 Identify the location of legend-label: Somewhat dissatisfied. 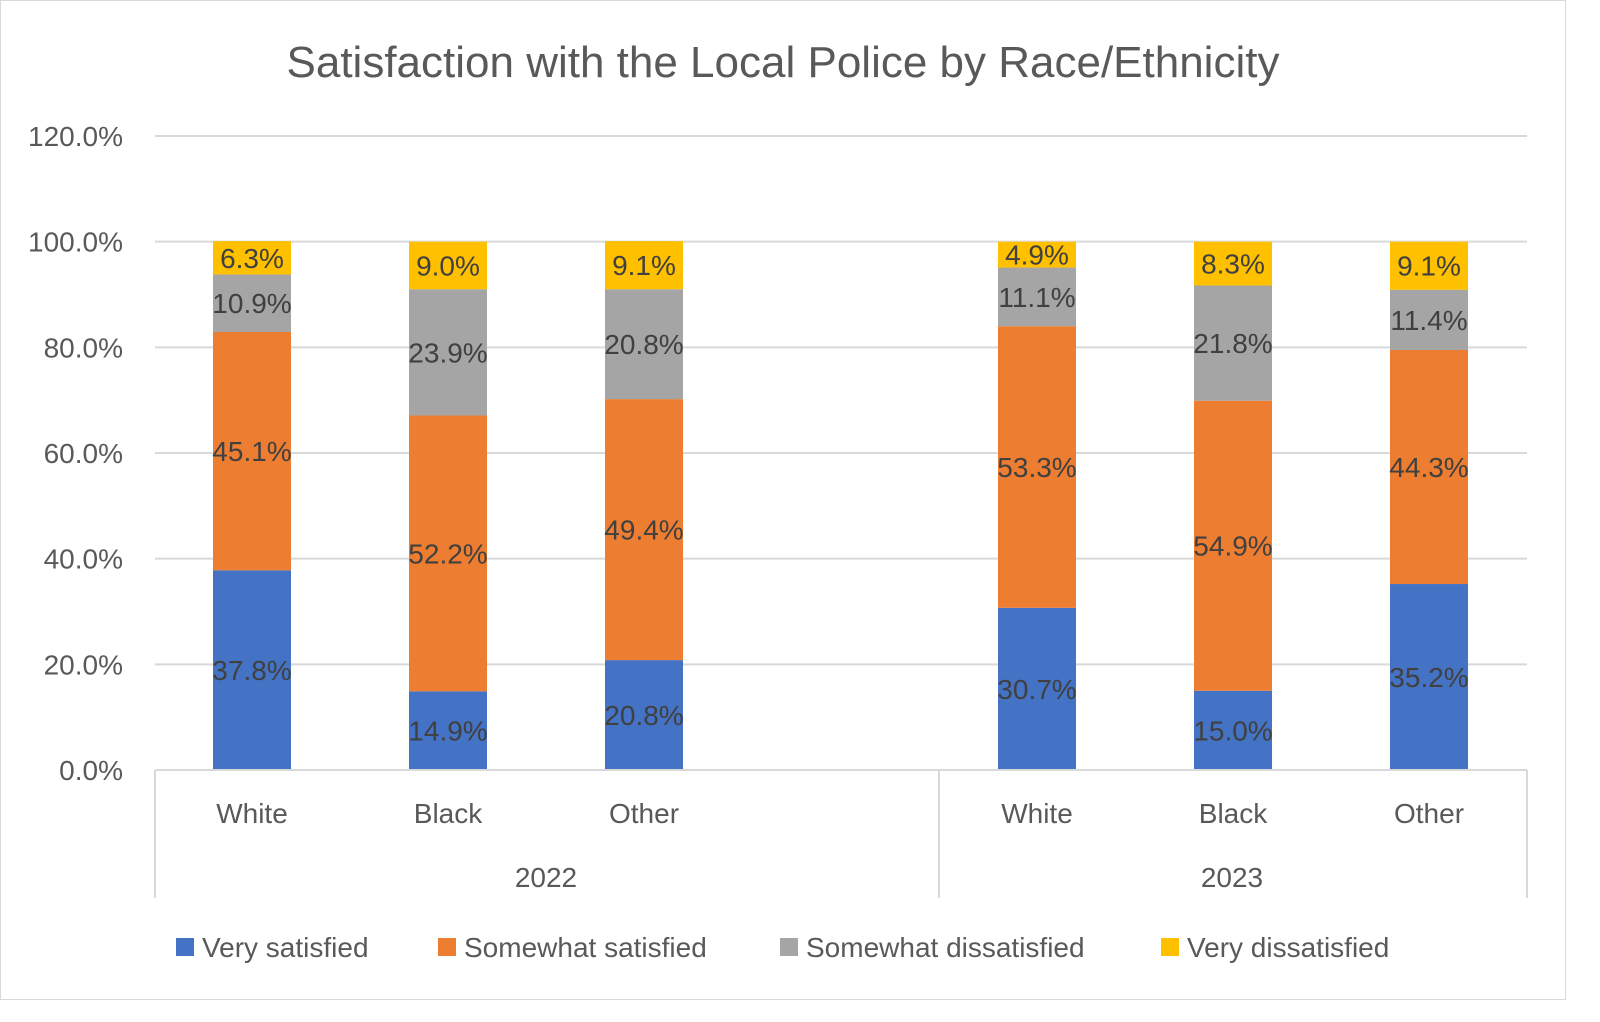
(945, 947).